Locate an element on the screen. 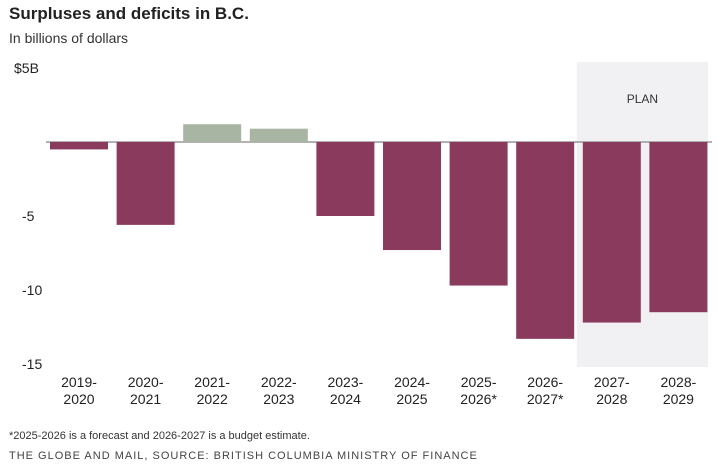 The image size is (720, 472). y-tick-label: $5B is located at coordinates (26, 68).